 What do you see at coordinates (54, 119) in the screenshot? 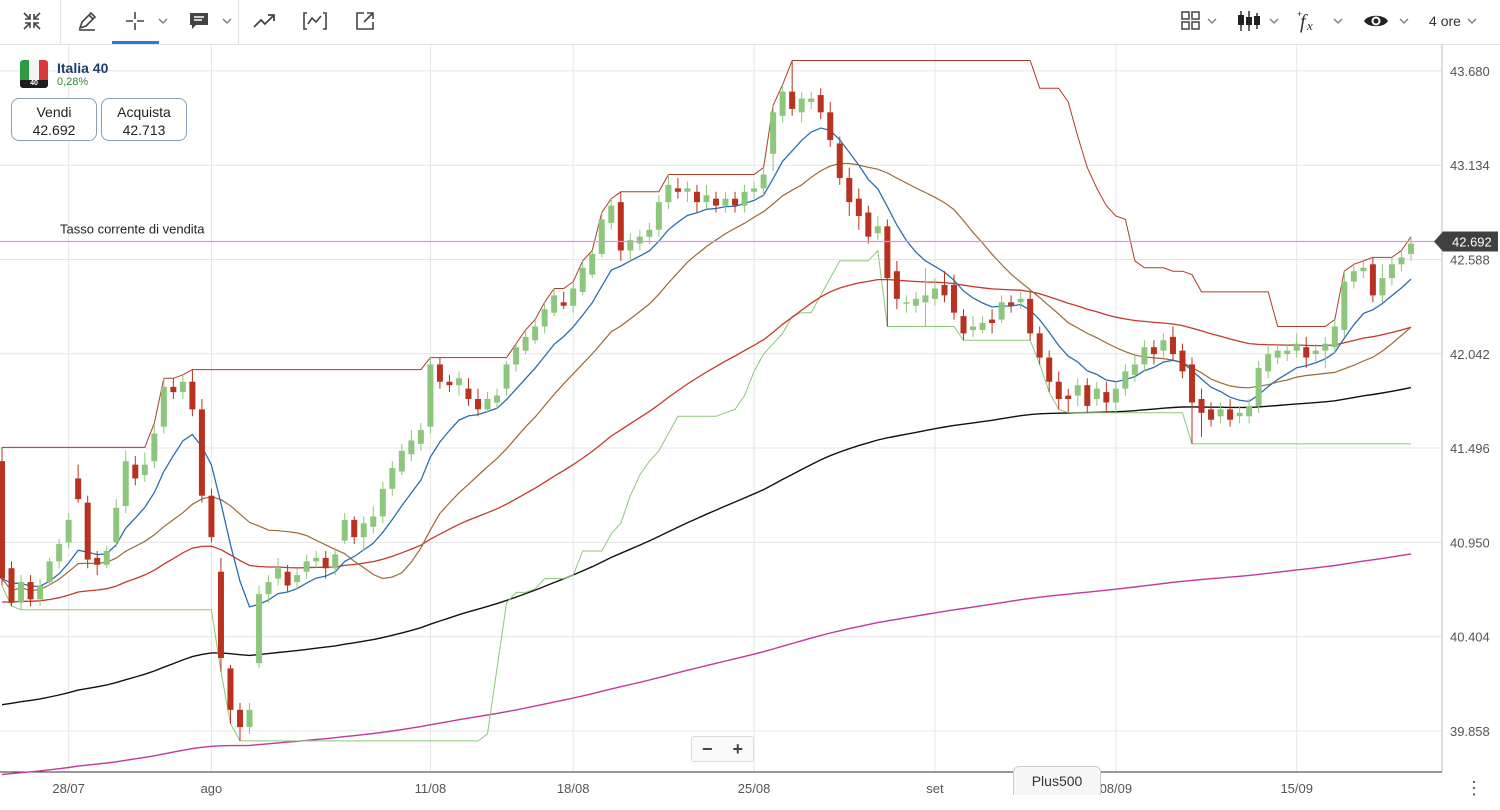
I see `sell-button: Vendi 42.692` at bounding box center [54, 119].